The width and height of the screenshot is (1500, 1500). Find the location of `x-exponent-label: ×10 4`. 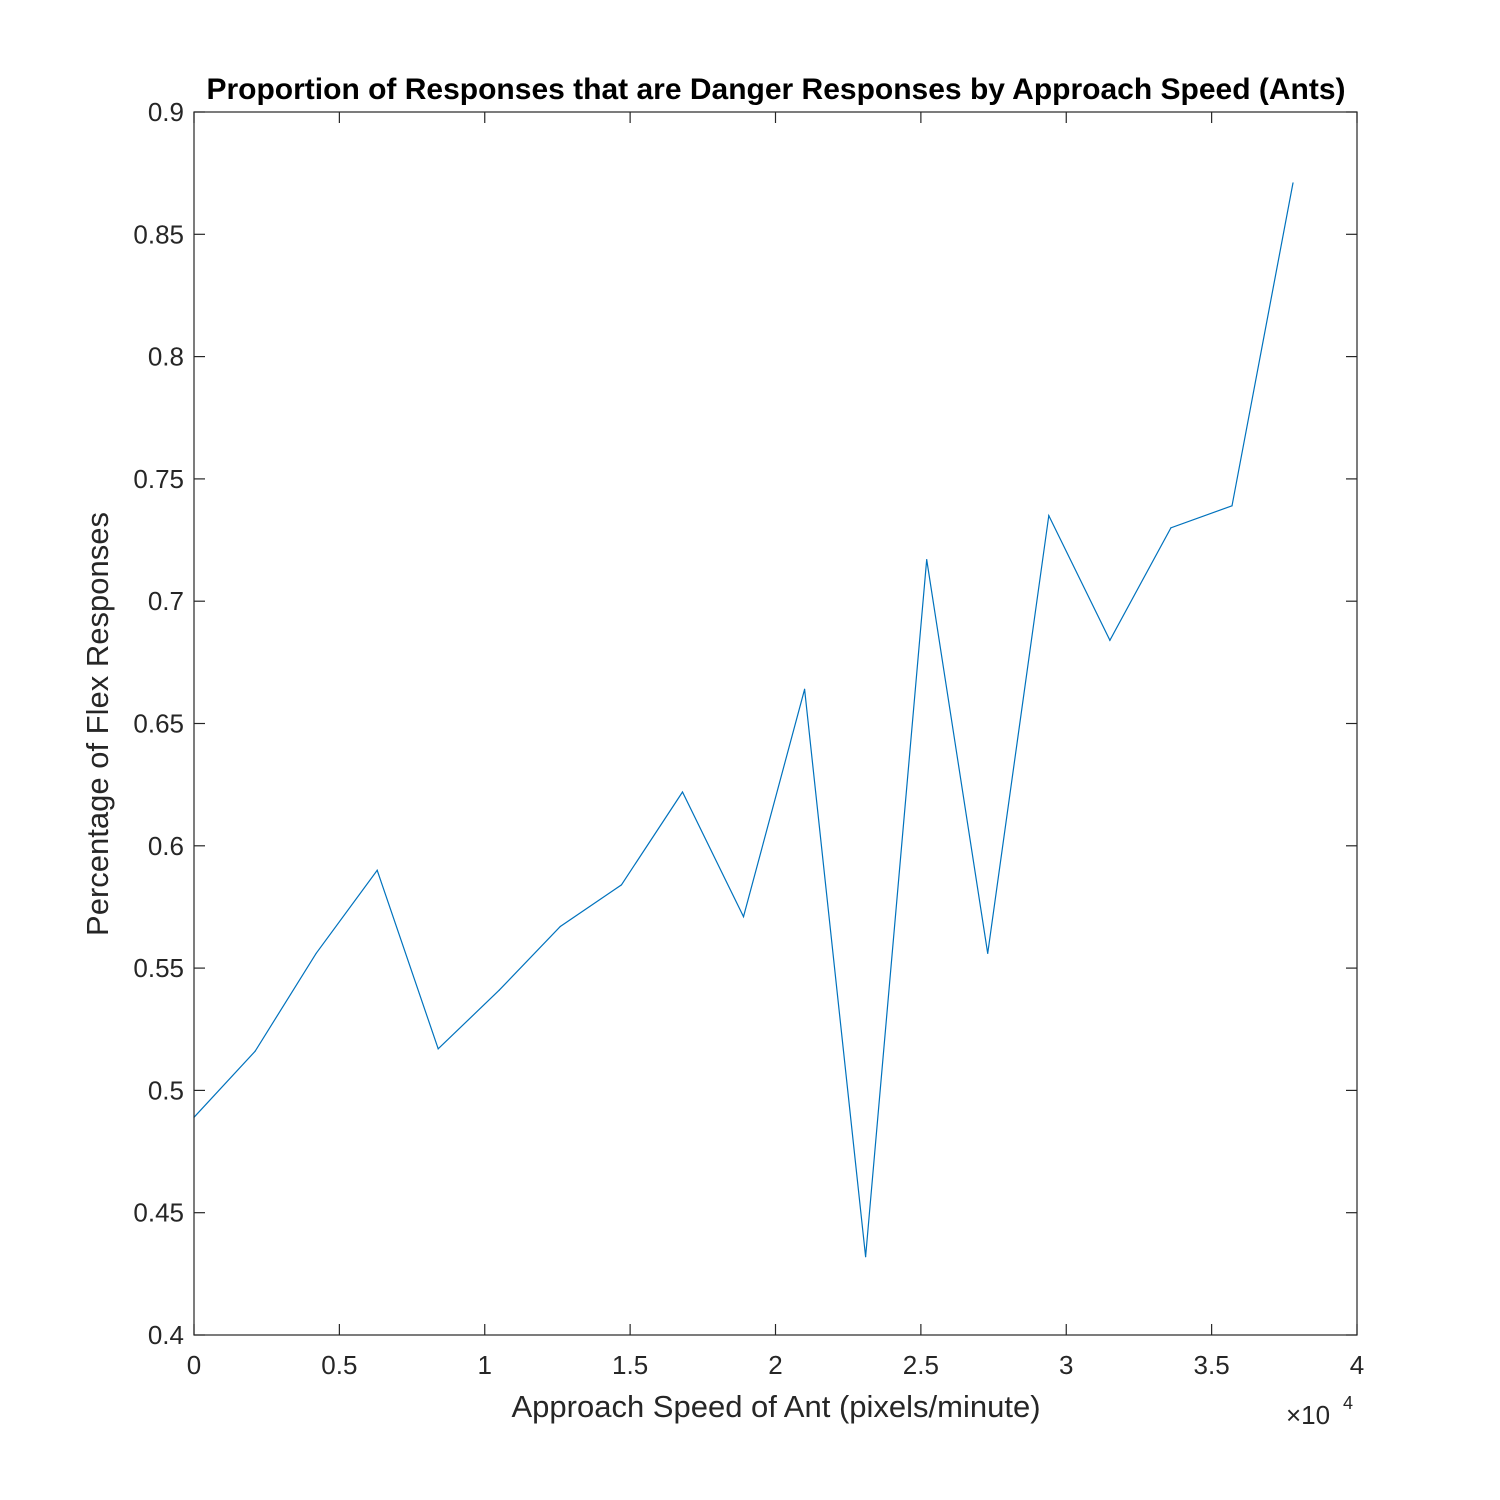

x-exponent-label: ×10 4 is located at coordinates (1319, 1411).